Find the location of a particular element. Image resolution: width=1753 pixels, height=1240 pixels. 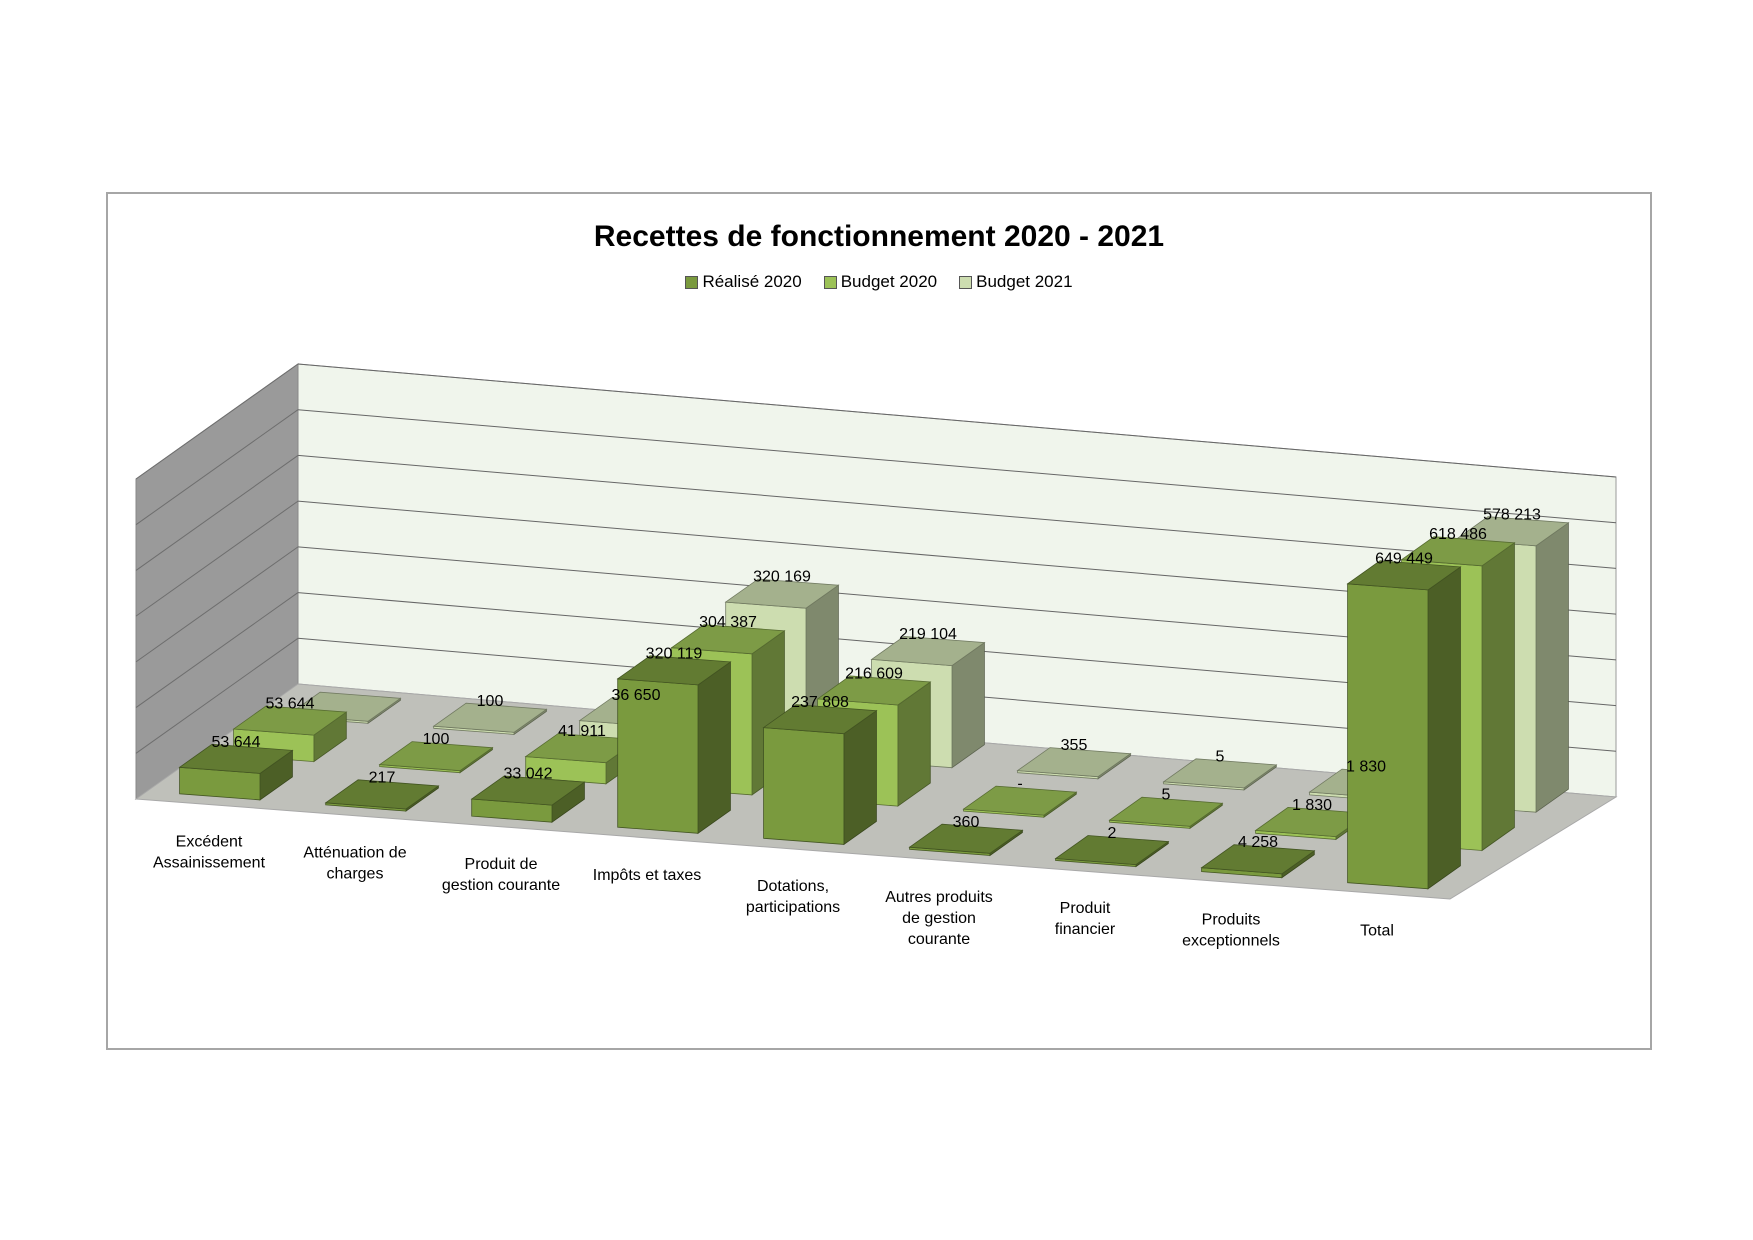

category-label-line: Impôts et taxes is located at coordinates (647, 875).